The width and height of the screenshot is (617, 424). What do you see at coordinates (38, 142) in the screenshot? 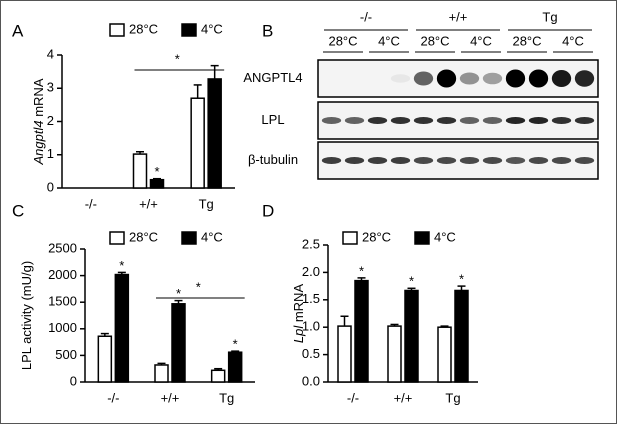
I see `y-label-italic: Angptl4` at bounding box center [38, 142].